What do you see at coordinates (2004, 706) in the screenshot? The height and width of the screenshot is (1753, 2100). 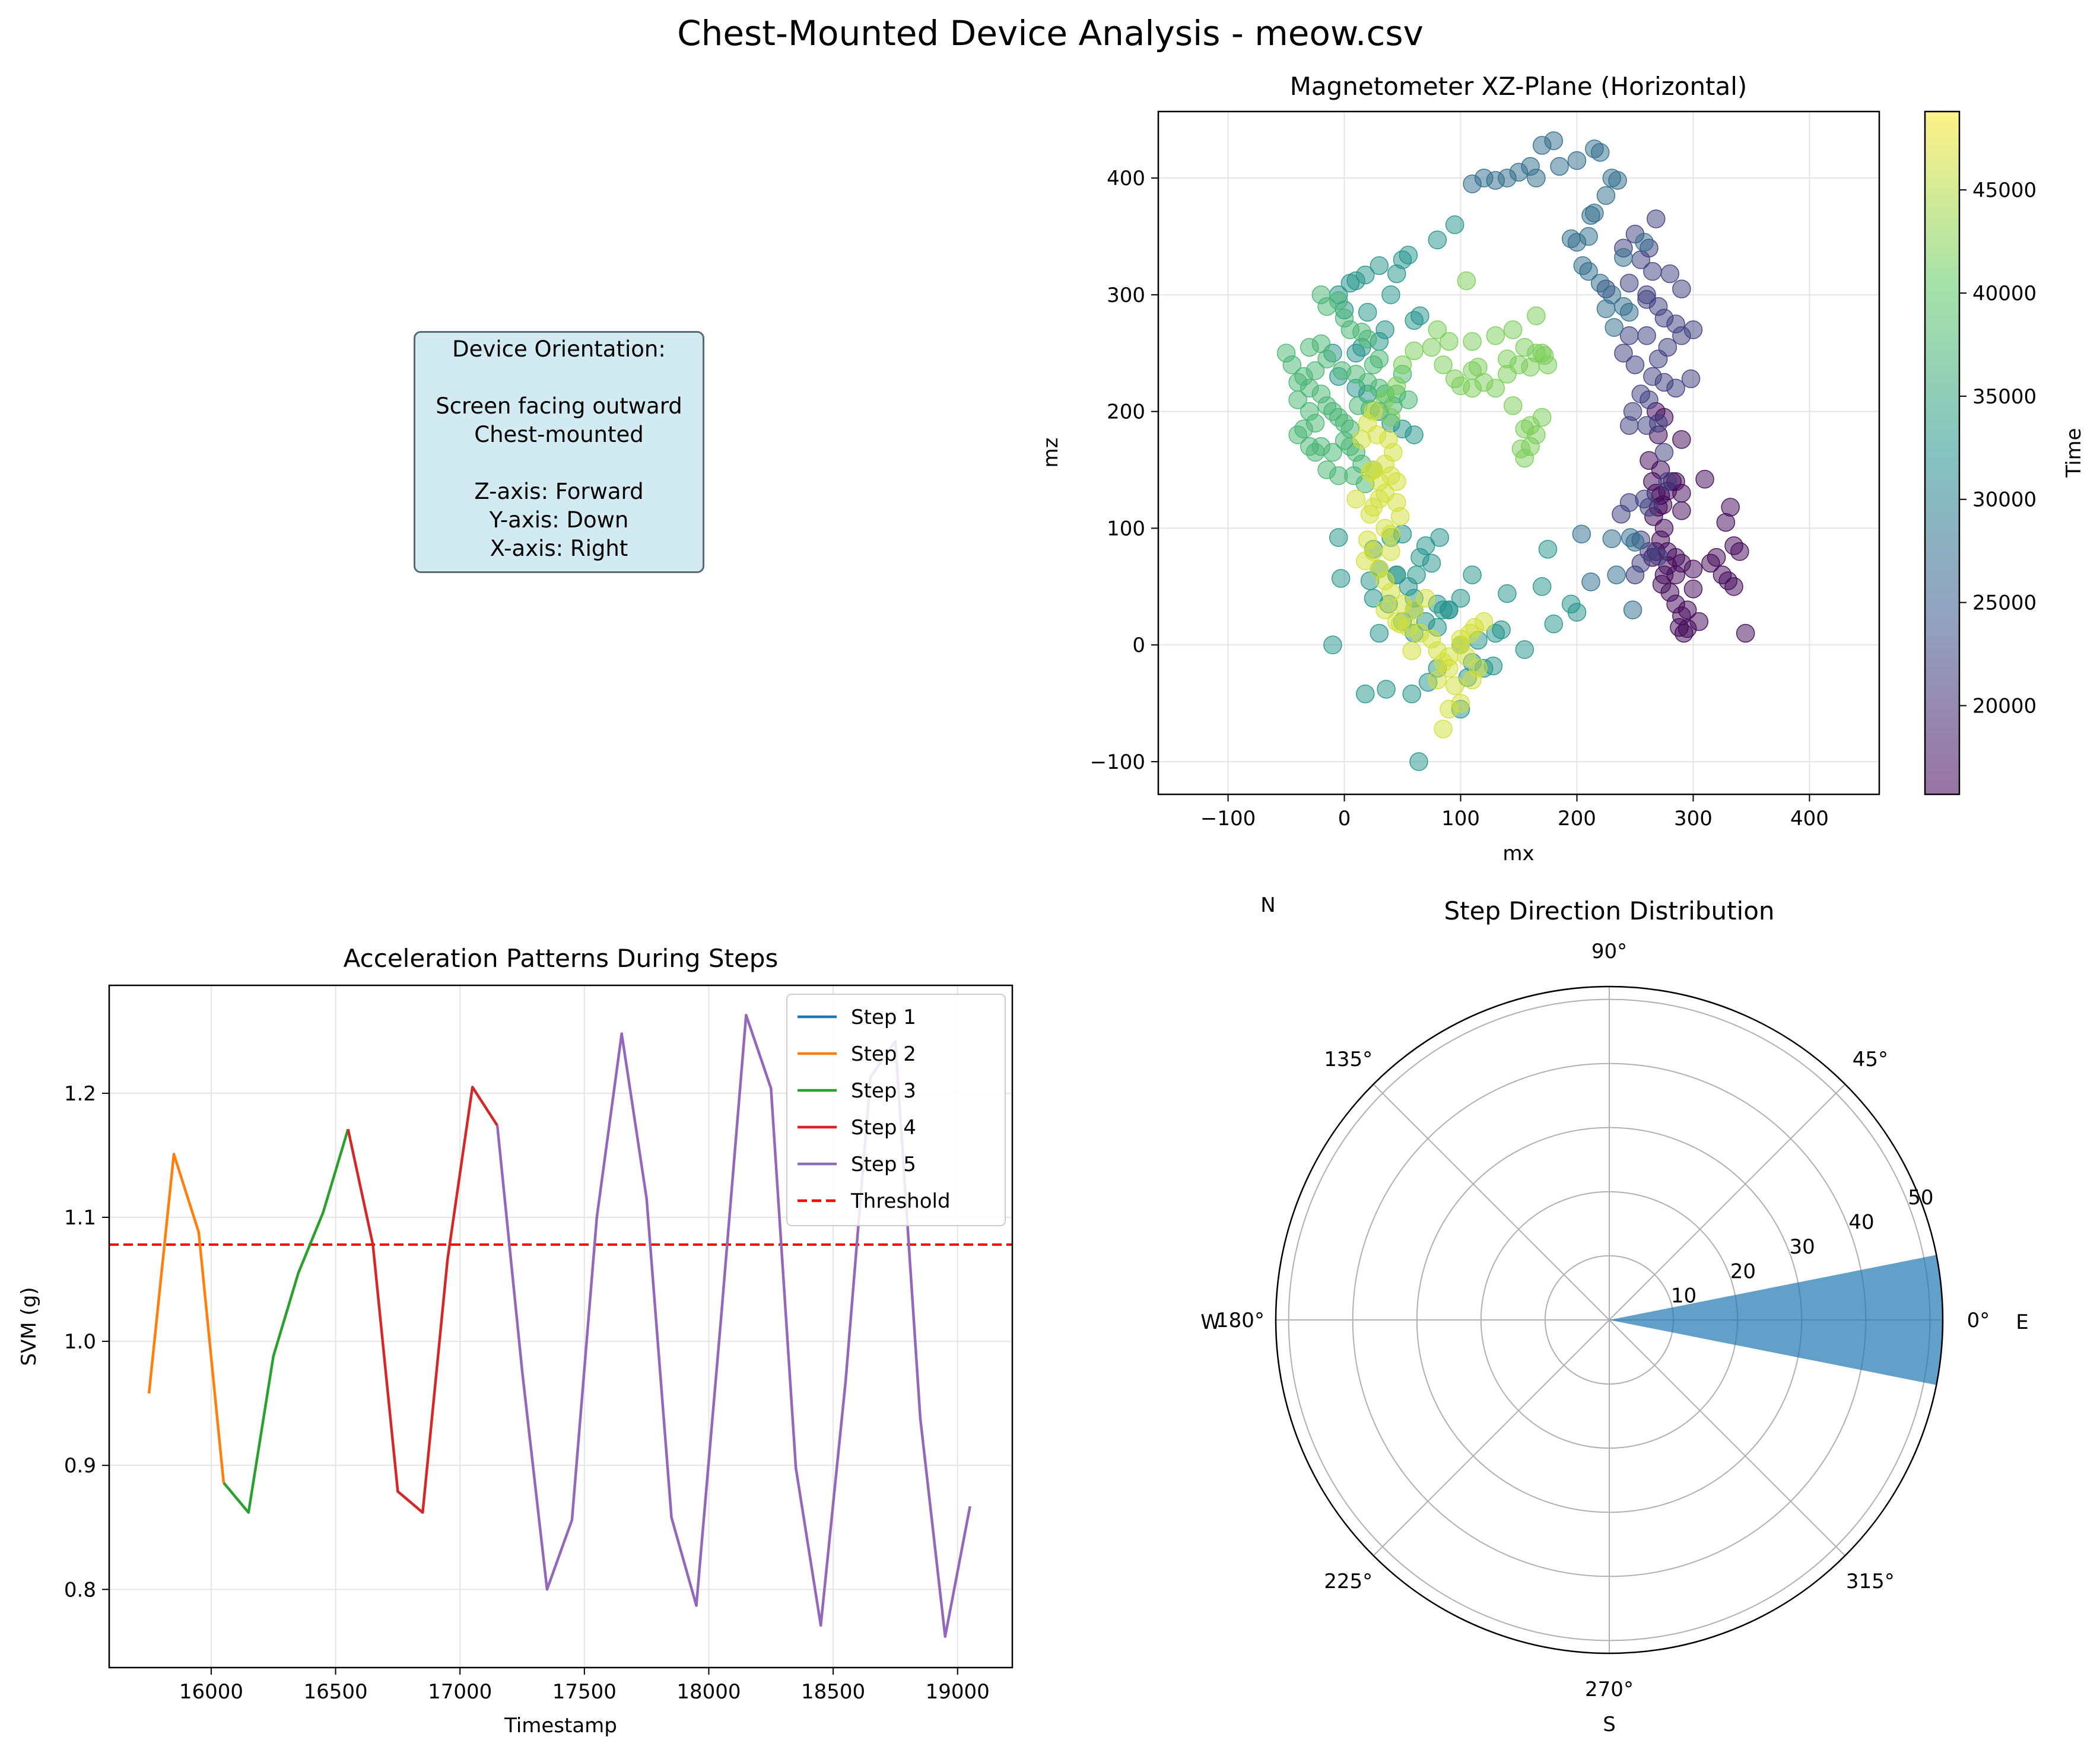 I see `colorbar-tick-label: 20000` at bounding box center [2004, 706].